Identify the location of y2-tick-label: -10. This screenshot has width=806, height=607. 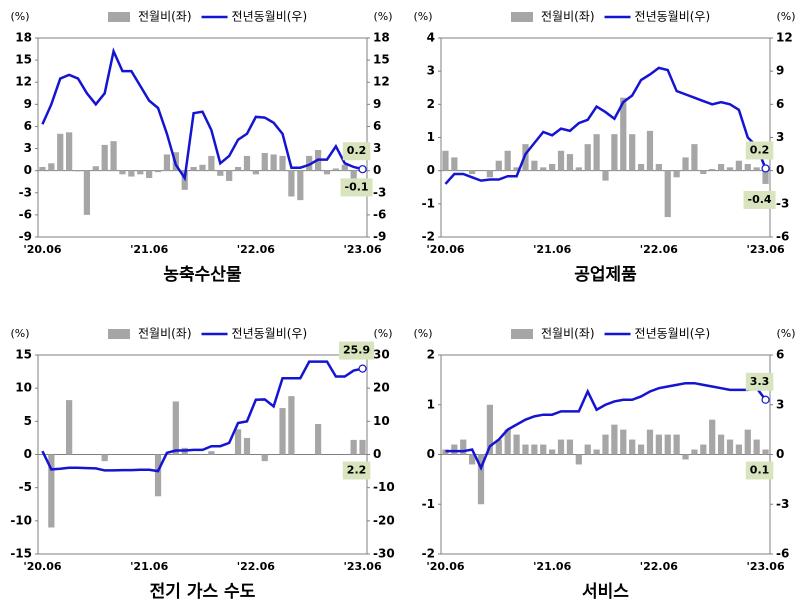
(384, 487).